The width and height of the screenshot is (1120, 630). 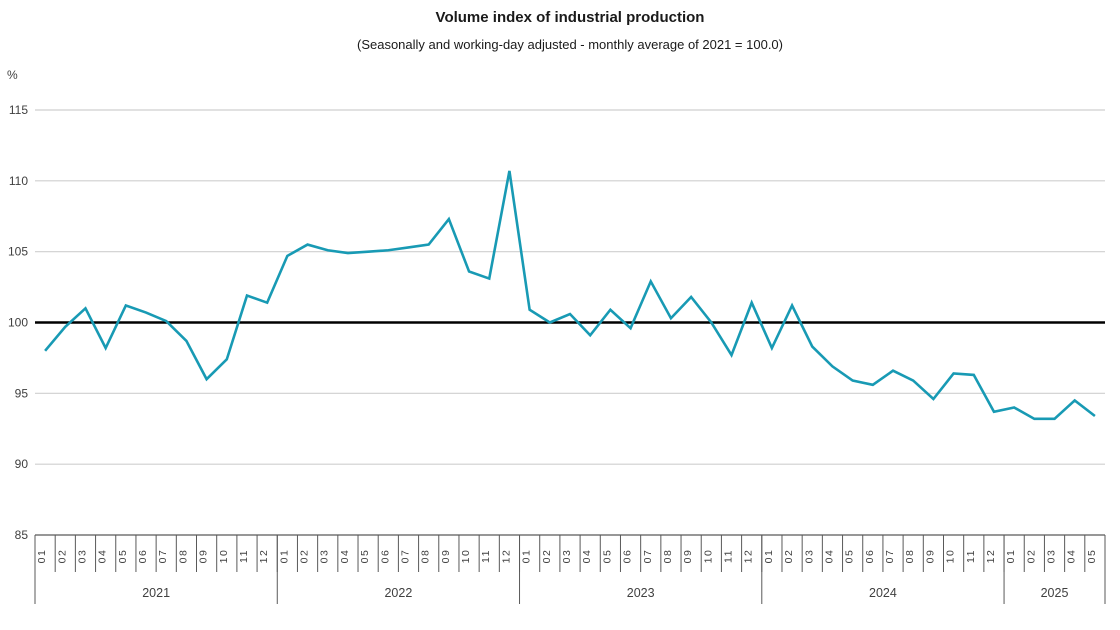 What do you see at coordinates (22, 393) in the screenshot?
I see `y-tick-label: 95` at bounding box center [22, 393].